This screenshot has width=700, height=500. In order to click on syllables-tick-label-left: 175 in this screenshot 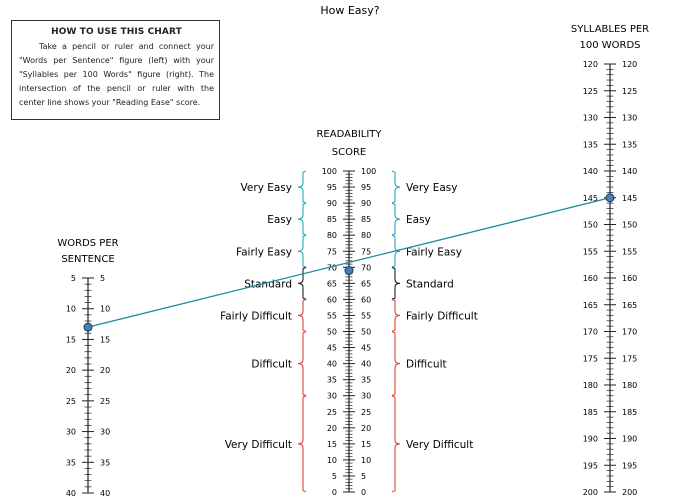, I will do `click(590, 358)`.